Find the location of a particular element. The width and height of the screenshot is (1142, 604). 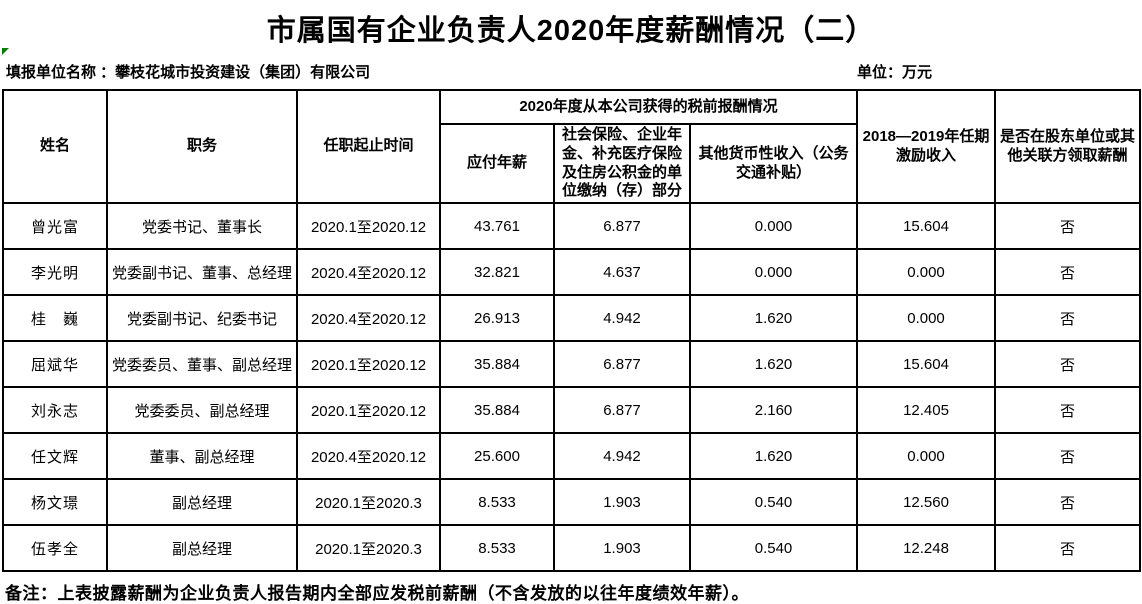

cell-position: 党委副书记、纪委书记 is located at coordinates (202, 318).